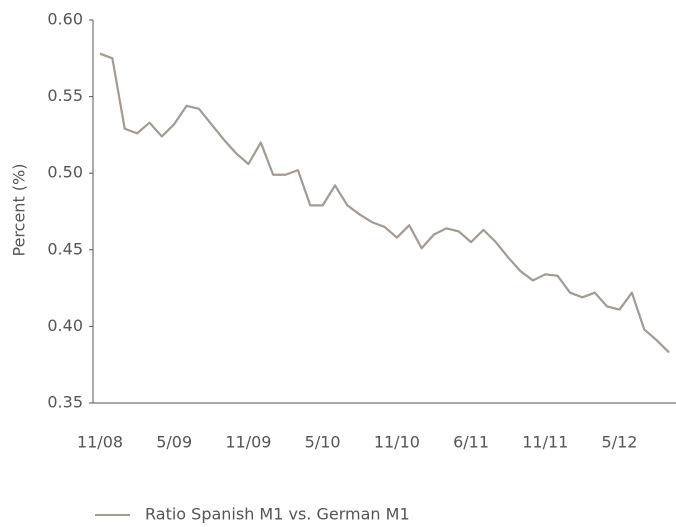  What do you see at coordinates (397, 442) in the screenshot?
I see `x-tick-label: 11/10` at bounding box center [397, 442].